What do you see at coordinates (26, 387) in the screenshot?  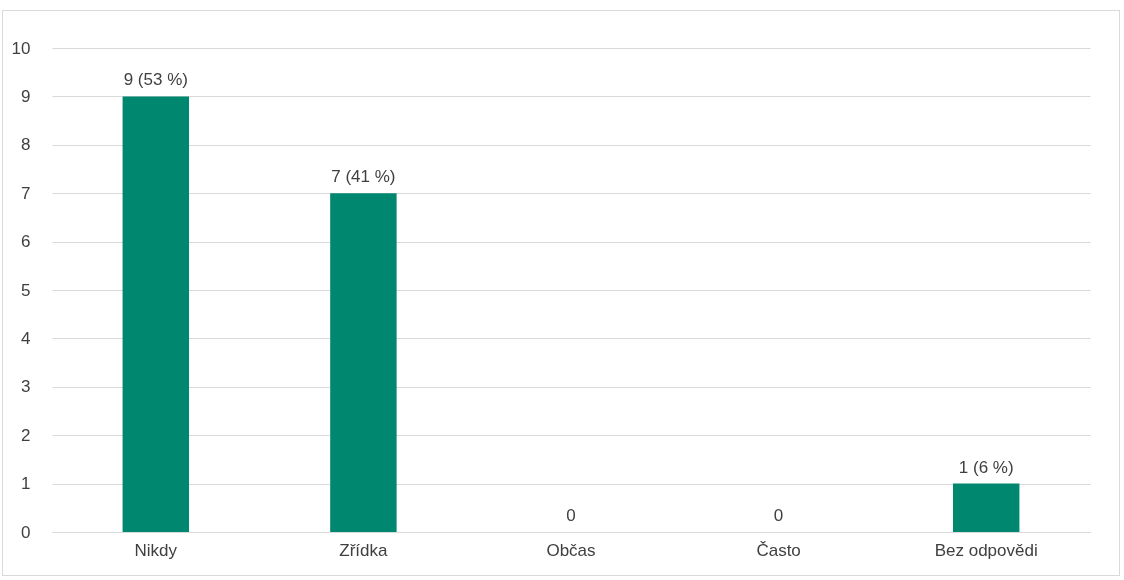 I see `y-tick-label: 3` at bounding box center [26, 387].